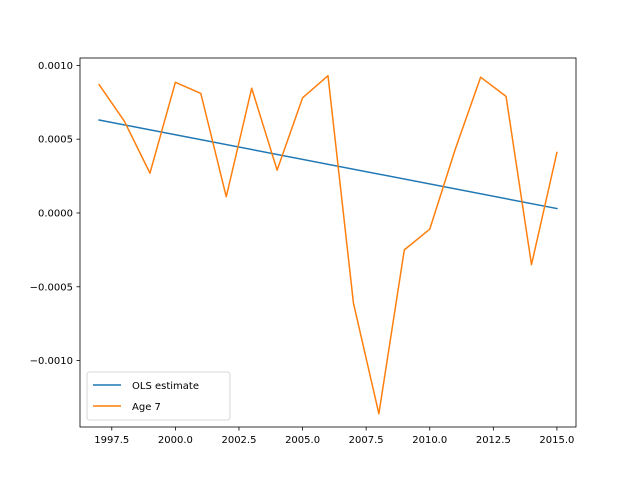 This screenshot has width=640, height=480. What do you see at coordinates (175, 440) in the screenshot?
I see `x-tick-label: 2000.0` at bounding box center [175, 440].